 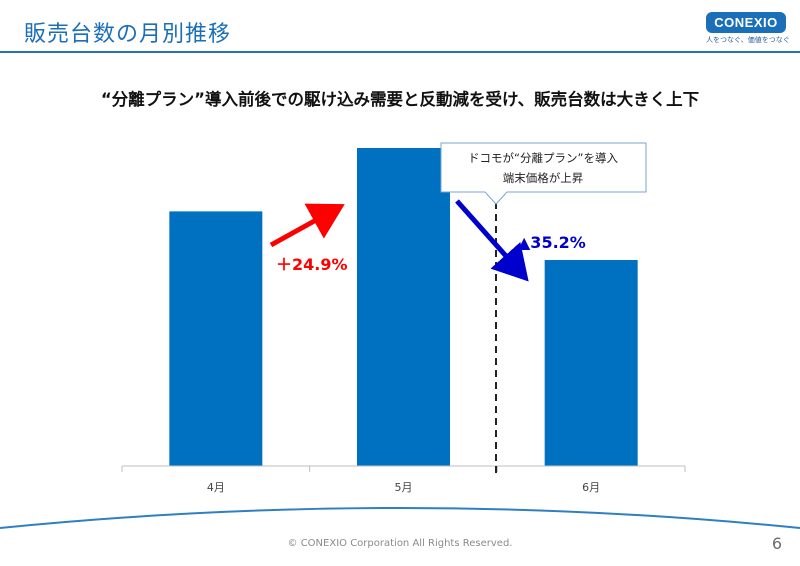 I want to click on decrease-arrow, so click(x=492, y=240).